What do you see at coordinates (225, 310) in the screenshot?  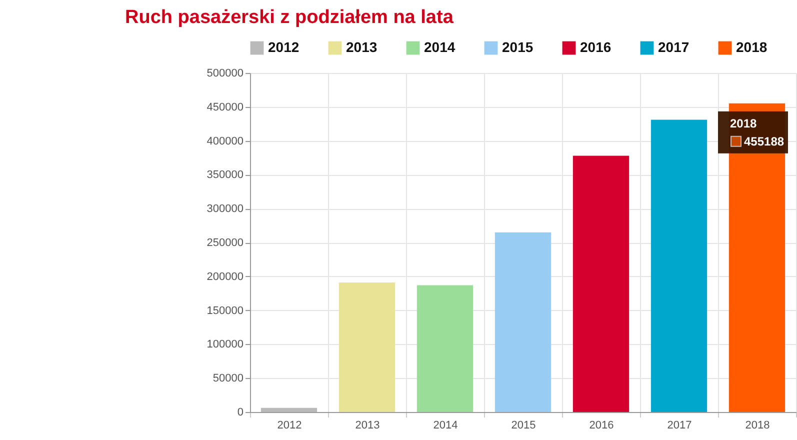 I see `y-tick-label: 150000` at bounding box center [225, 310].